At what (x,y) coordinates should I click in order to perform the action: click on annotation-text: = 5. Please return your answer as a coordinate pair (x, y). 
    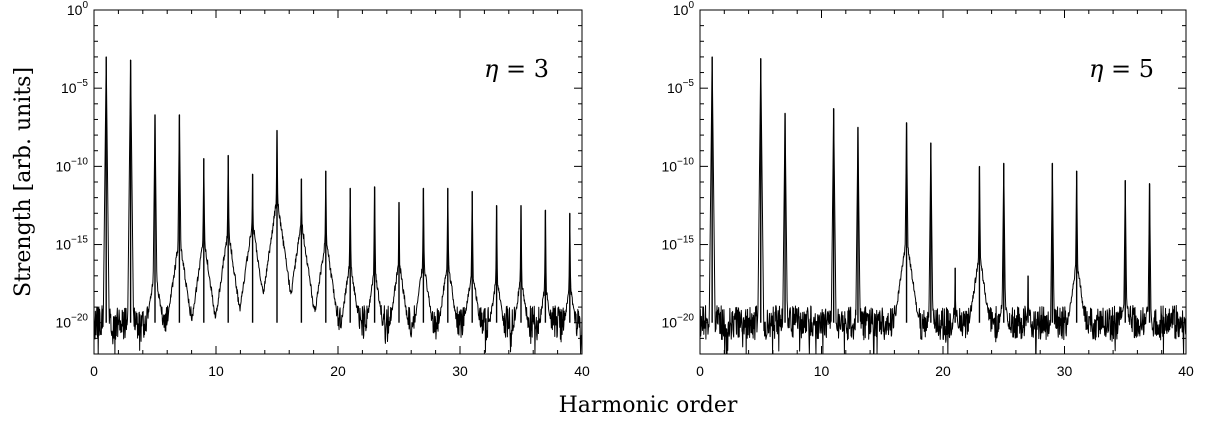
    Looking at the image, I should click on (1128, 69).